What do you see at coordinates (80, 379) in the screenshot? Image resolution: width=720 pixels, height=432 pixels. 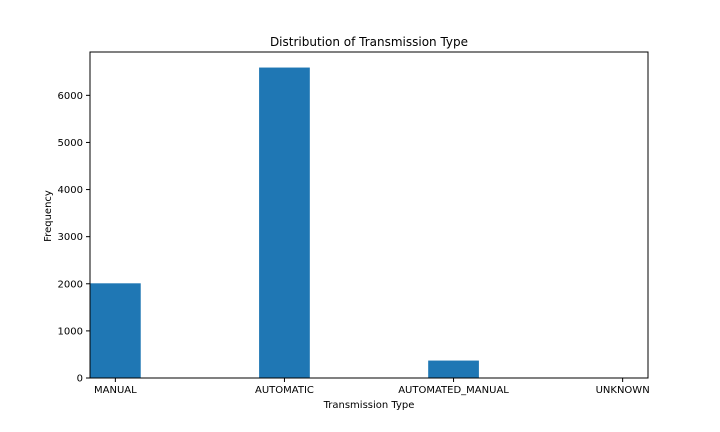 I see `y-tick-label: 0` at bounding box center [80, 379].